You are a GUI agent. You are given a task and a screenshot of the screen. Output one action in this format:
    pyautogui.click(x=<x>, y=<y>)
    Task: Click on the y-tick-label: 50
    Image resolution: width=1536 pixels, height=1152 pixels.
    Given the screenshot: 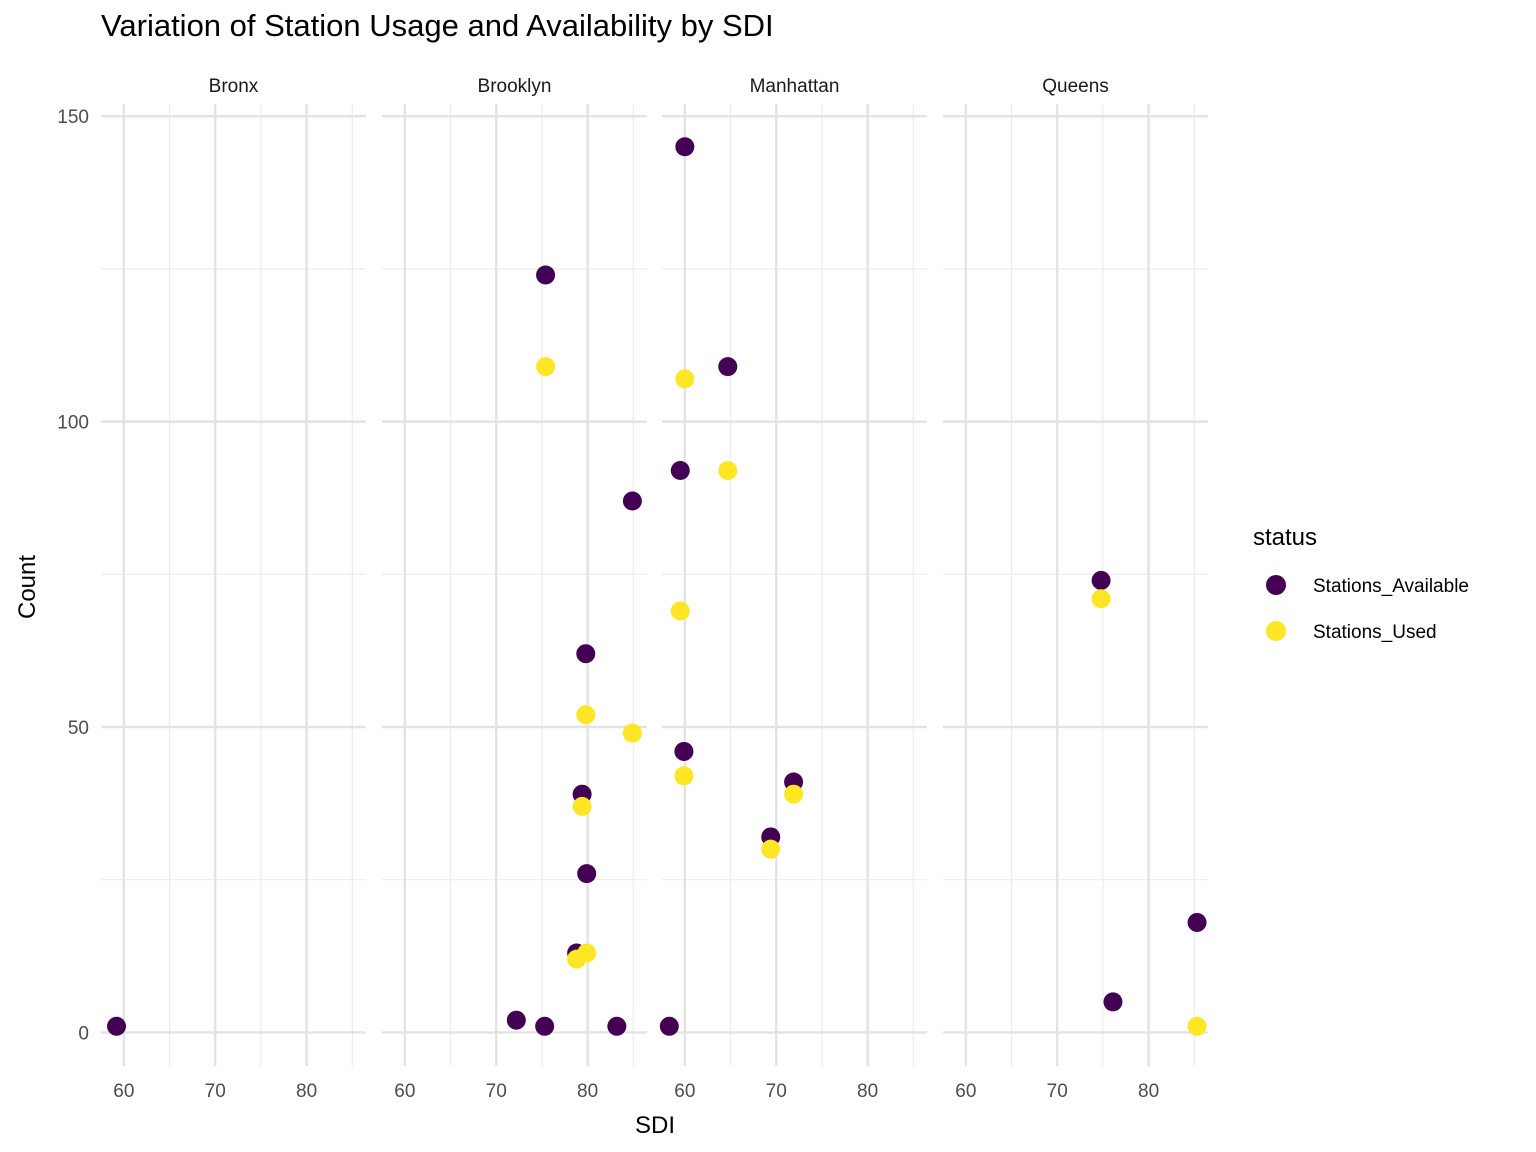 What is the action you would take?
    pyautogui.click(x=78, y=728)
    